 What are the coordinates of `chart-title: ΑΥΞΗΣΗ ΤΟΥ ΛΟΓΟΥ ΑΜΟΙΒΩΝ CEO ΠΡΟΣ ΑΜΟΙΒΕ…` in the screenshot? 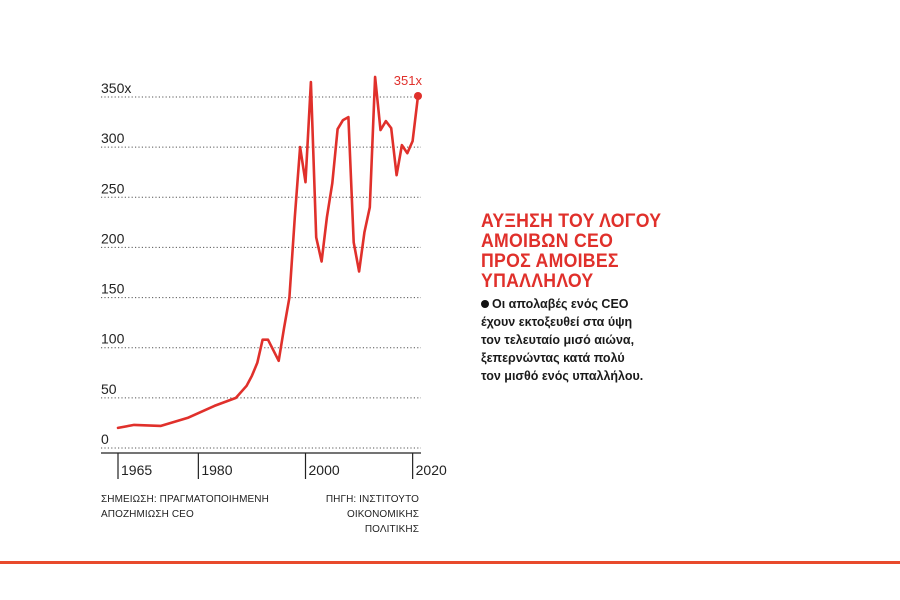 It's located at (592, 252).